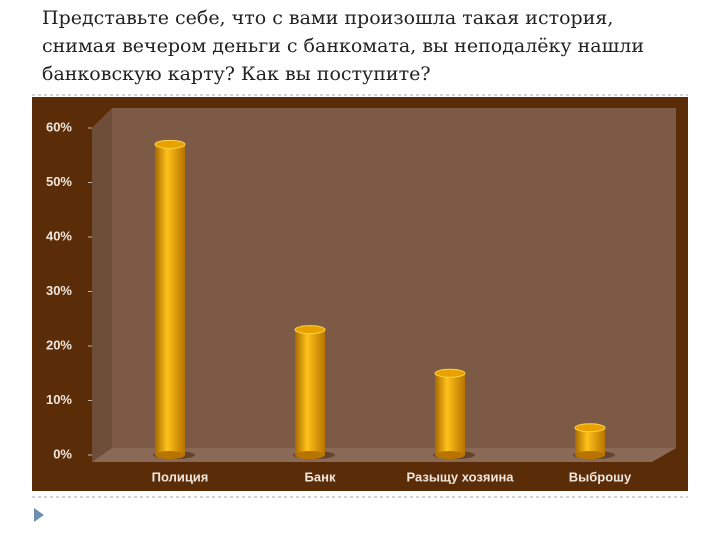 The height and width of the screenshot is (540, 720). What do you see at coordinates (59, 344) in the screenshot?
I see `y-tick-label: 20%` at bounding box center [59, 344].